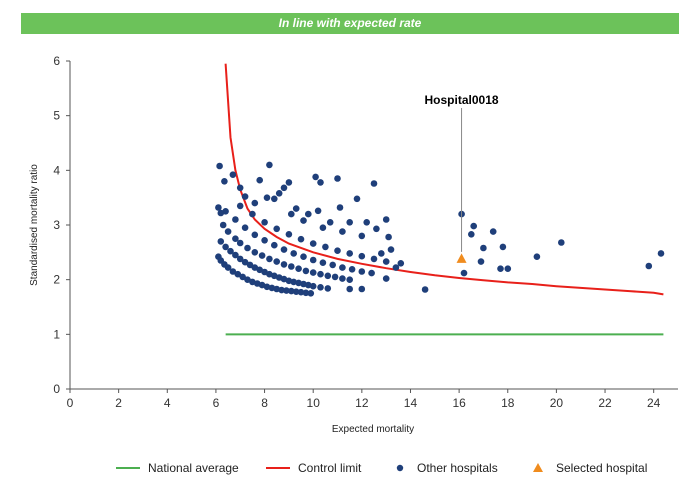  What do you see at coordinates (362, 403) in the screenshot?
I see `x-tick-label: 12` at bounding box center [362, 403].